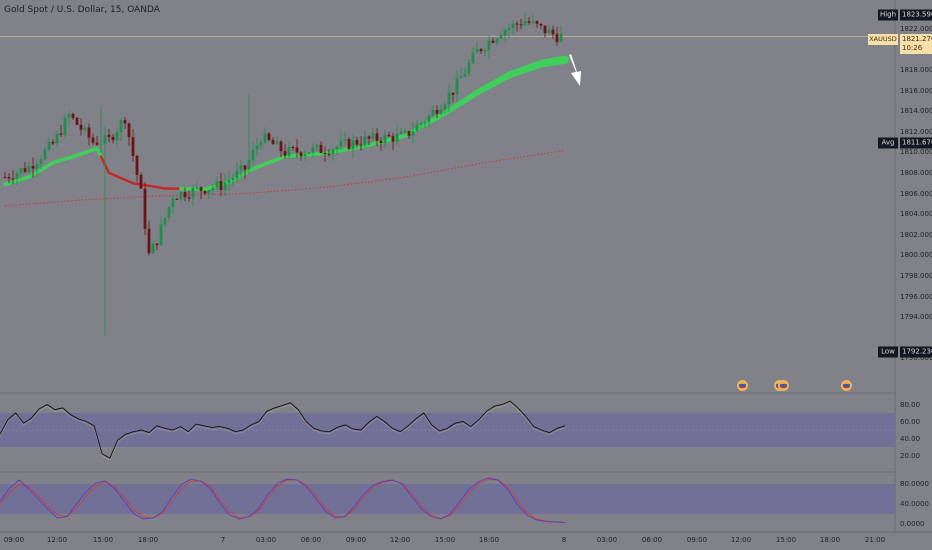 The width and height of the screenshot is (932, 550). What do you see at coordinates (916, 296) in the screenshot?
I see `price-tick-label: 1796.000` at bounding box center [916, 296].